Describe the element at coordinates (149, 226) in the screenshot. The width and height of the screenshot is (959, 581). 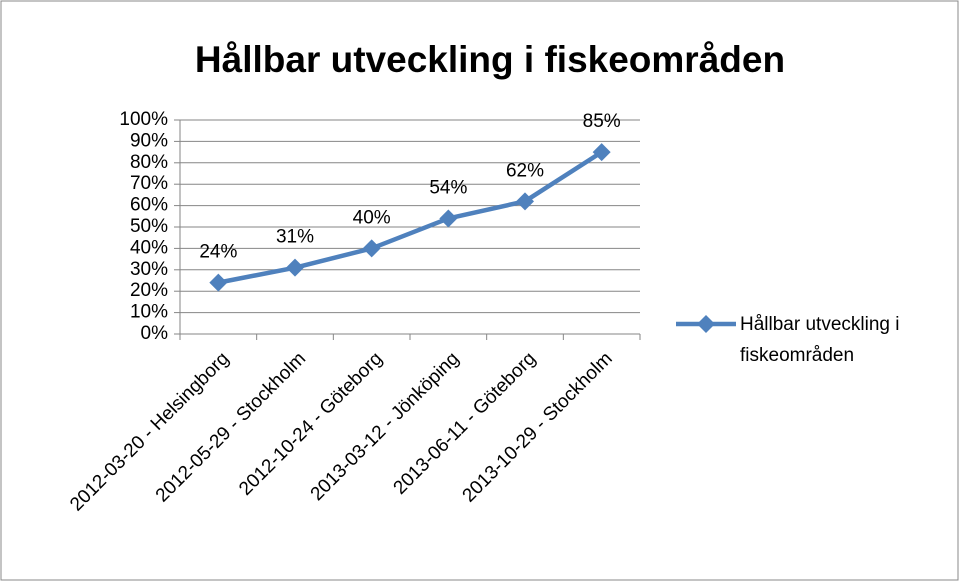
I see `y-tick-label: 50%` at that location.